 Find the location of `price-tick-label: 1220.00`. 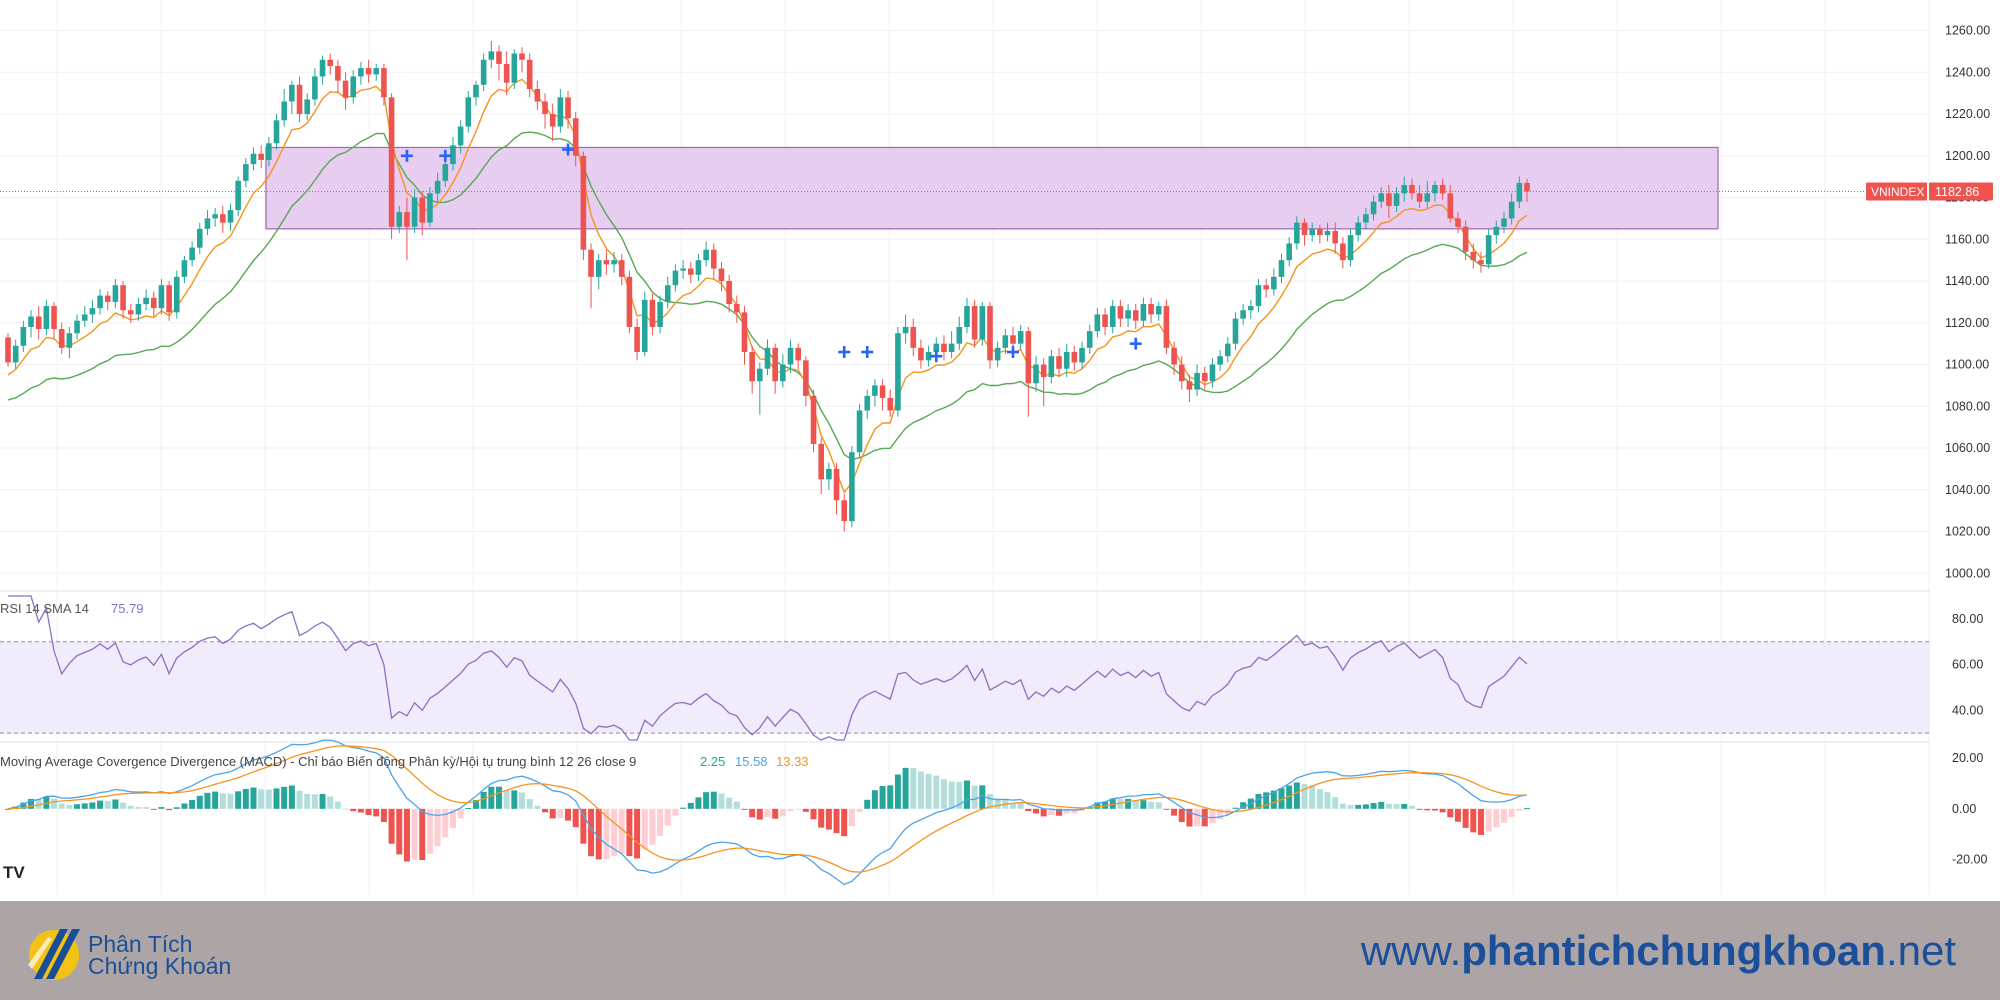

price-tick-label: 1220.00 is located at coordinates (1967, 114).